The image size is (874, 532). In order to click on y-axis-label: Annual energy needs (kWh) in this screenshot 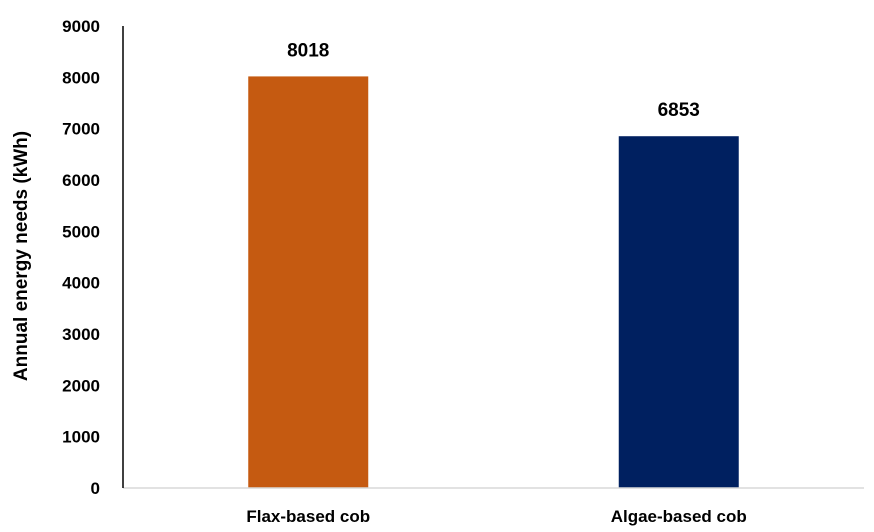, I will do `click(21, 256)`.